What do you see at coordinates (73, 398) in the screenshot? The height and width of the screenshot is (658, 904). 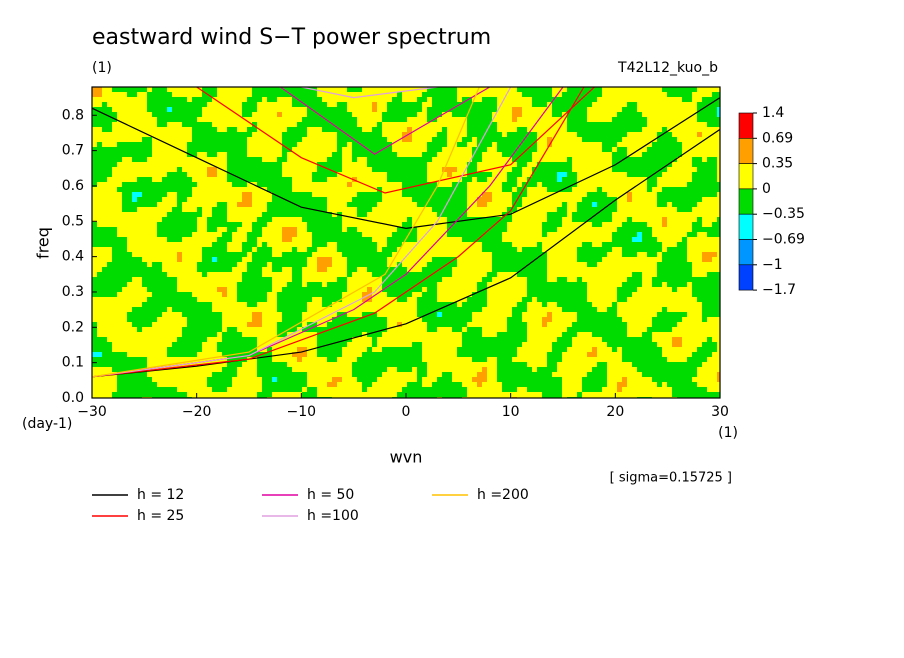 I see `y-tick-label: 0.0` at bounding box center [73, 398].